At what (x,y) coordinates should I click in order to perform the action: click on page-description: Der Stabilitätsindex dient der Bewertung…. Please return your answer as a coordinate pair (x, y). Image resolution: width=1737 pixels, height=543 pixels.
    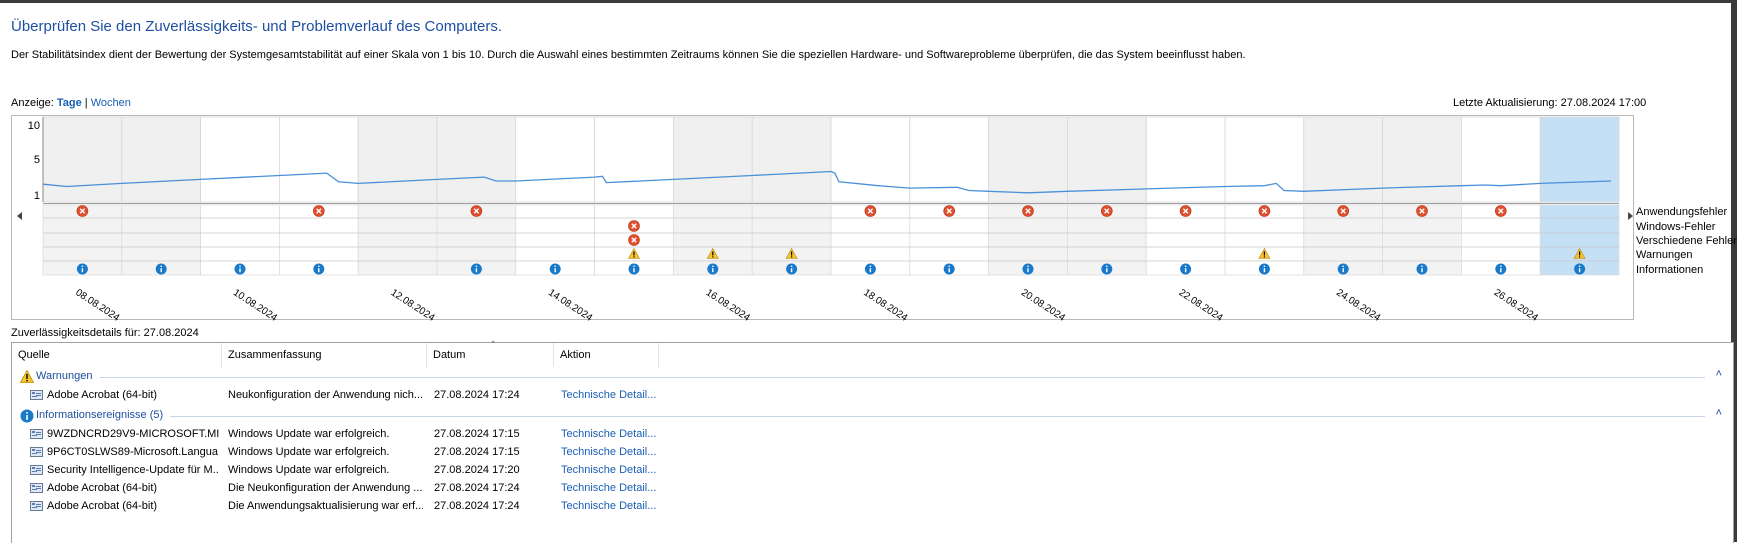
    Looking at the image, I should click on (628, 55).